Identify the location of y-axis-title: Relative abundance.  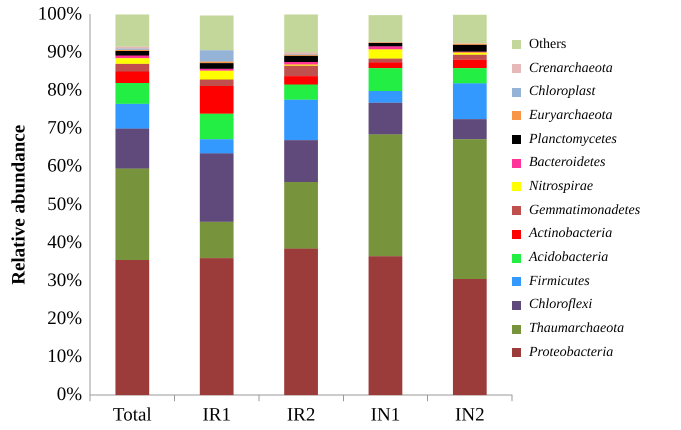
(19, 204).